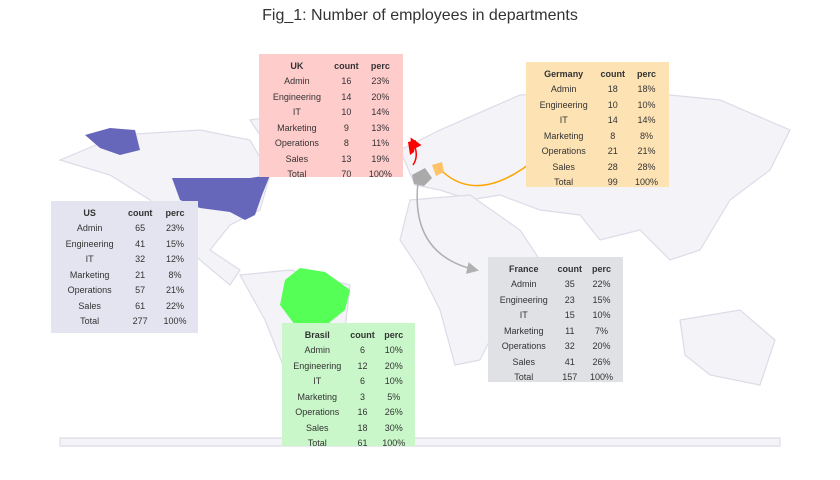  I want to click on table-row: Admin 16 23%, so click(331, 82).